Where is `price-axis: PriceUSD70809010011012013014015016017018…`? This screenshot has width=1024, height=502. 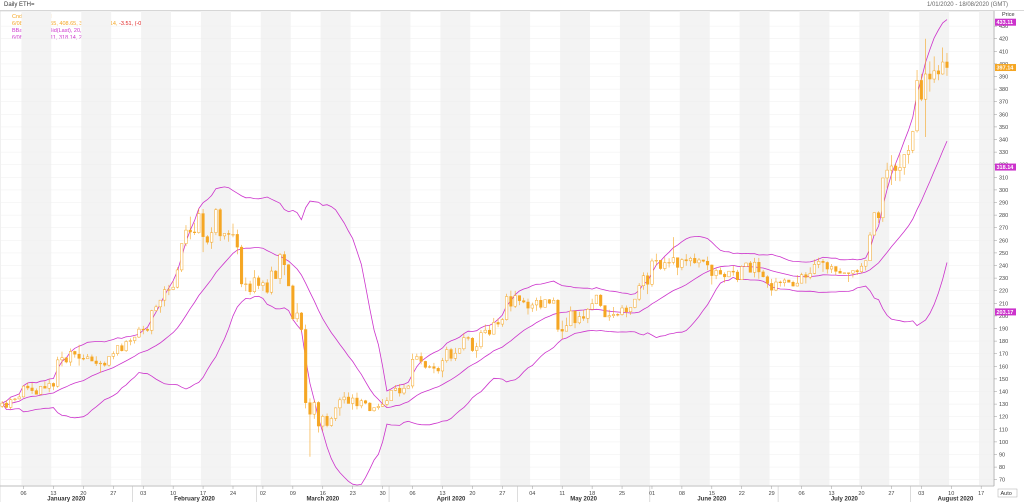
price-axis: PriceUSD70809010011012013014015016017018… is located at coordinates (1005, 254).